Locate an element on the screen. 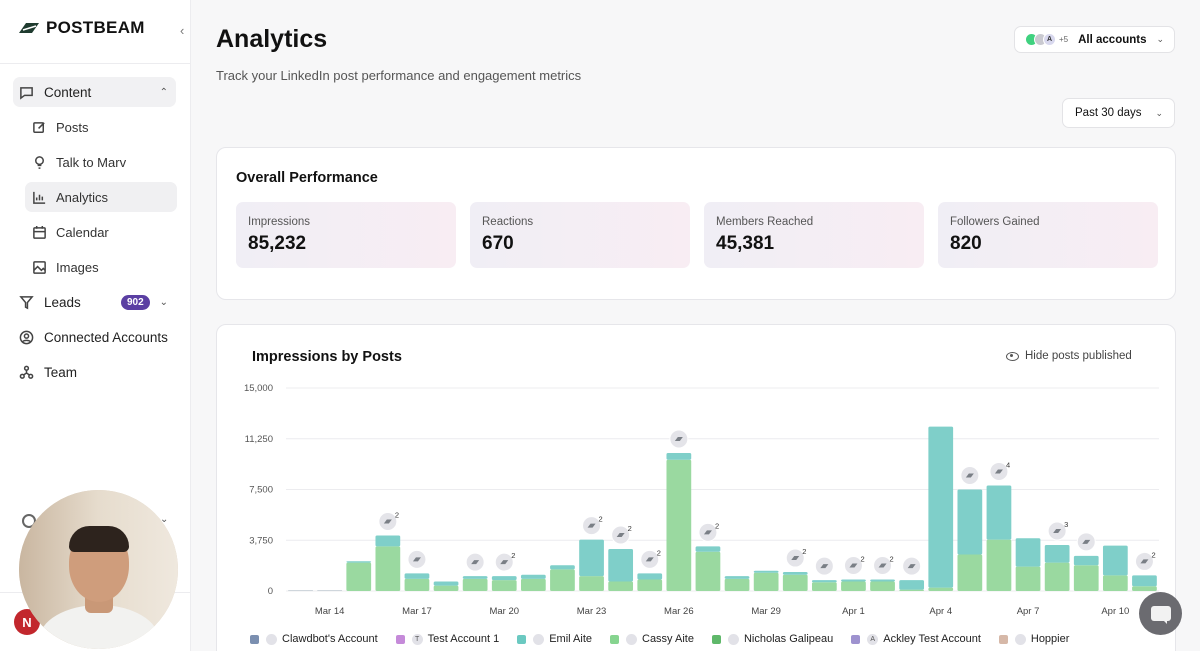  kpi-reactions: Reactions 670 is located at coordinates (580, 235).